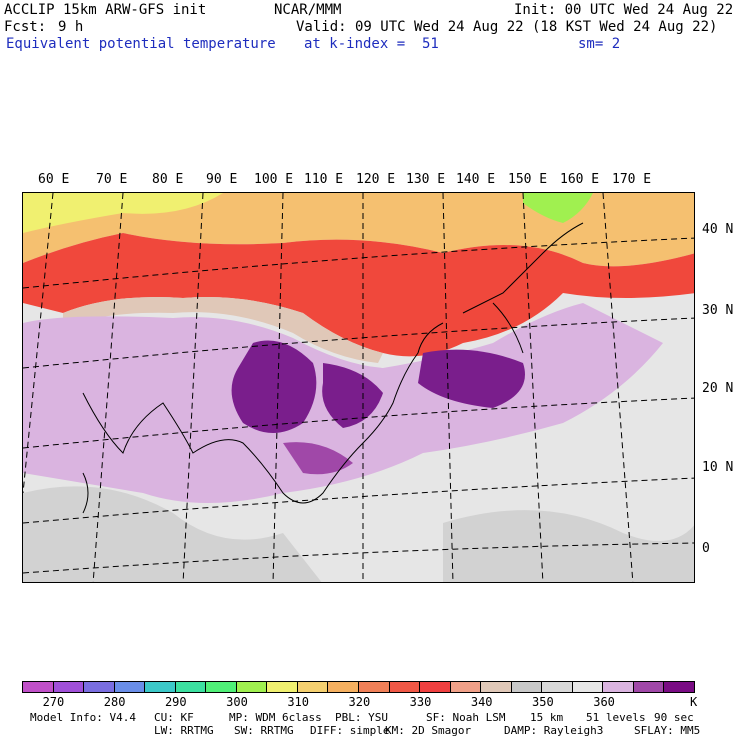 The image size is (740, 740). I want to click on north-yellow-patch, so click(123, 213).